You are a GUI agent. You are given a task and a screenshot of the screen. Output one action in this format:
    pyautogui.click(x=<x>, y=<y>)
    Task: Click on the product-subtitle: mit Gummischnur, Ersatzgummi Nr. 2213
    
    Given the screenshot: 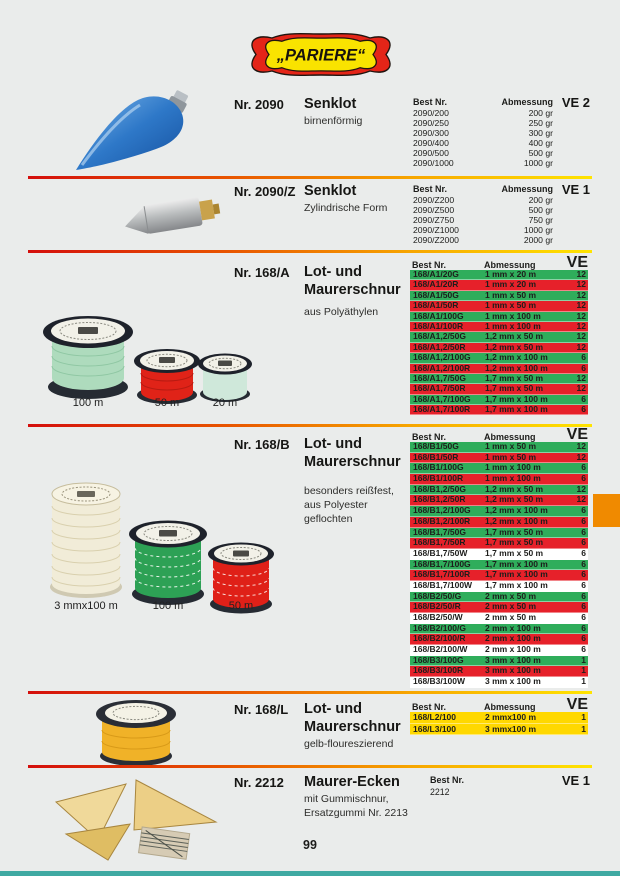 What is the action you would take?
    pyautogui.click(x=356, y=806)
    